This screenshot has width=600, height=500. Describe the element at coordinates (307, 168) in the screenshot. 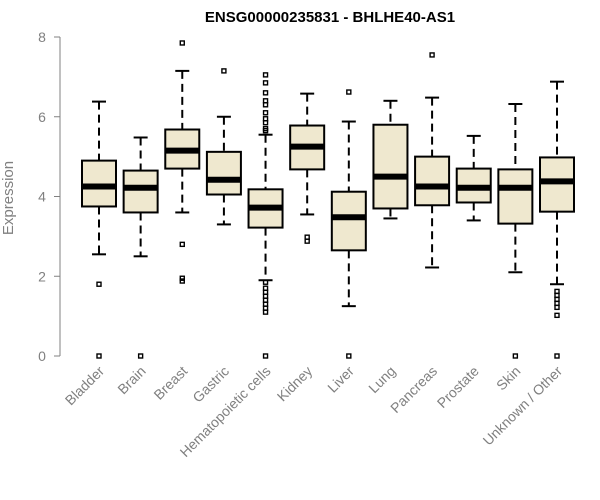

I see `box-kidney` at that location.